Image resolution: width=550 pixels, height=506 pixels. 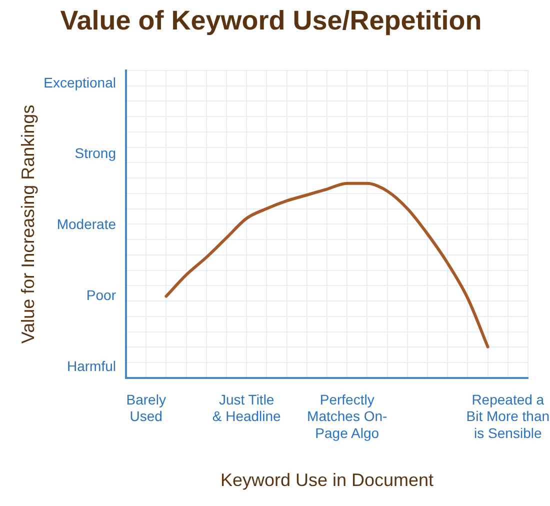 I want to click on text: Harmful, so click(x=91, y=366).